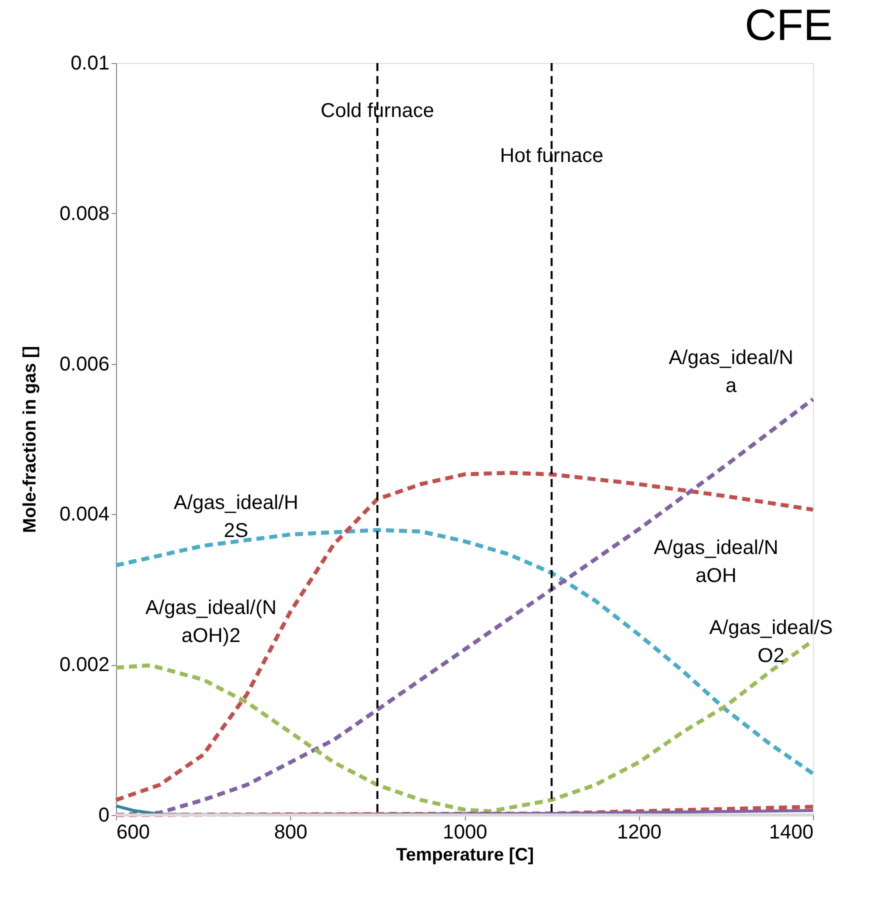  What do you see at coordinates (104, 815) in the screenshot?
I see `y-tick-label: 0` at bounding box center [104, 815].